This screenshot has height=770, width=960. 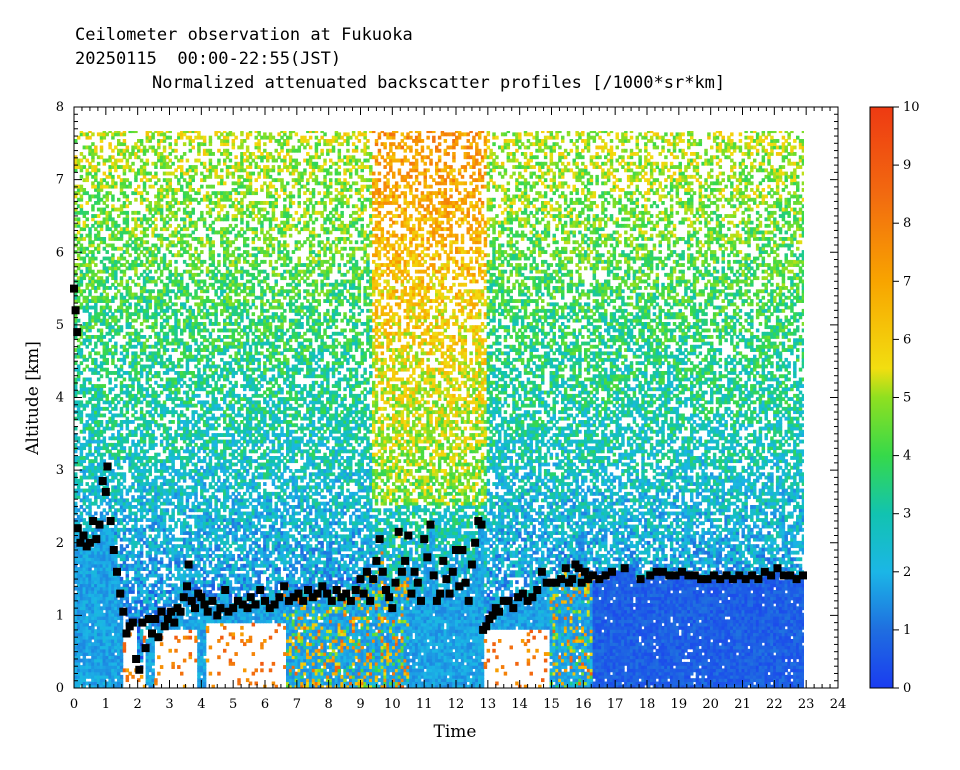 I want to click on x-tick-label: 8, so click(x=329, y=704).